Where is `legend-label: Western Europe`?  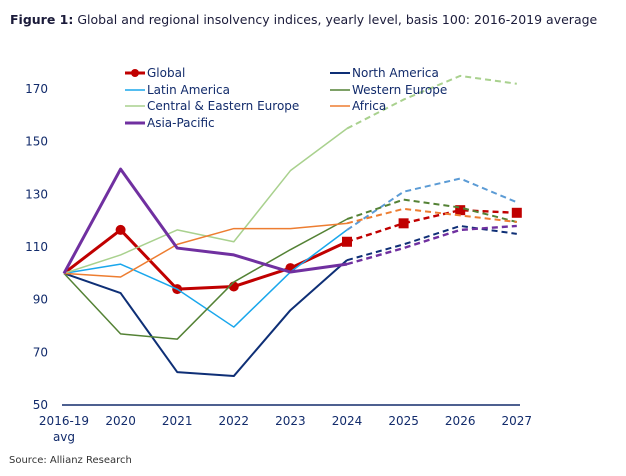 legend-label: Western Europe is located at coordinates (399, 90).